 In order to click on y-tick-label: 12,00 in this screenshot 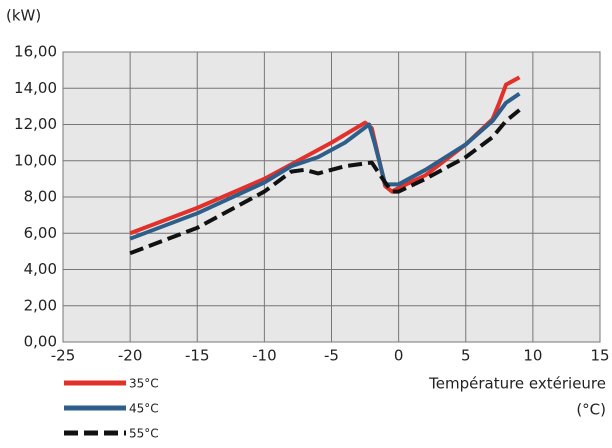, I will do `click(35, 124)`.